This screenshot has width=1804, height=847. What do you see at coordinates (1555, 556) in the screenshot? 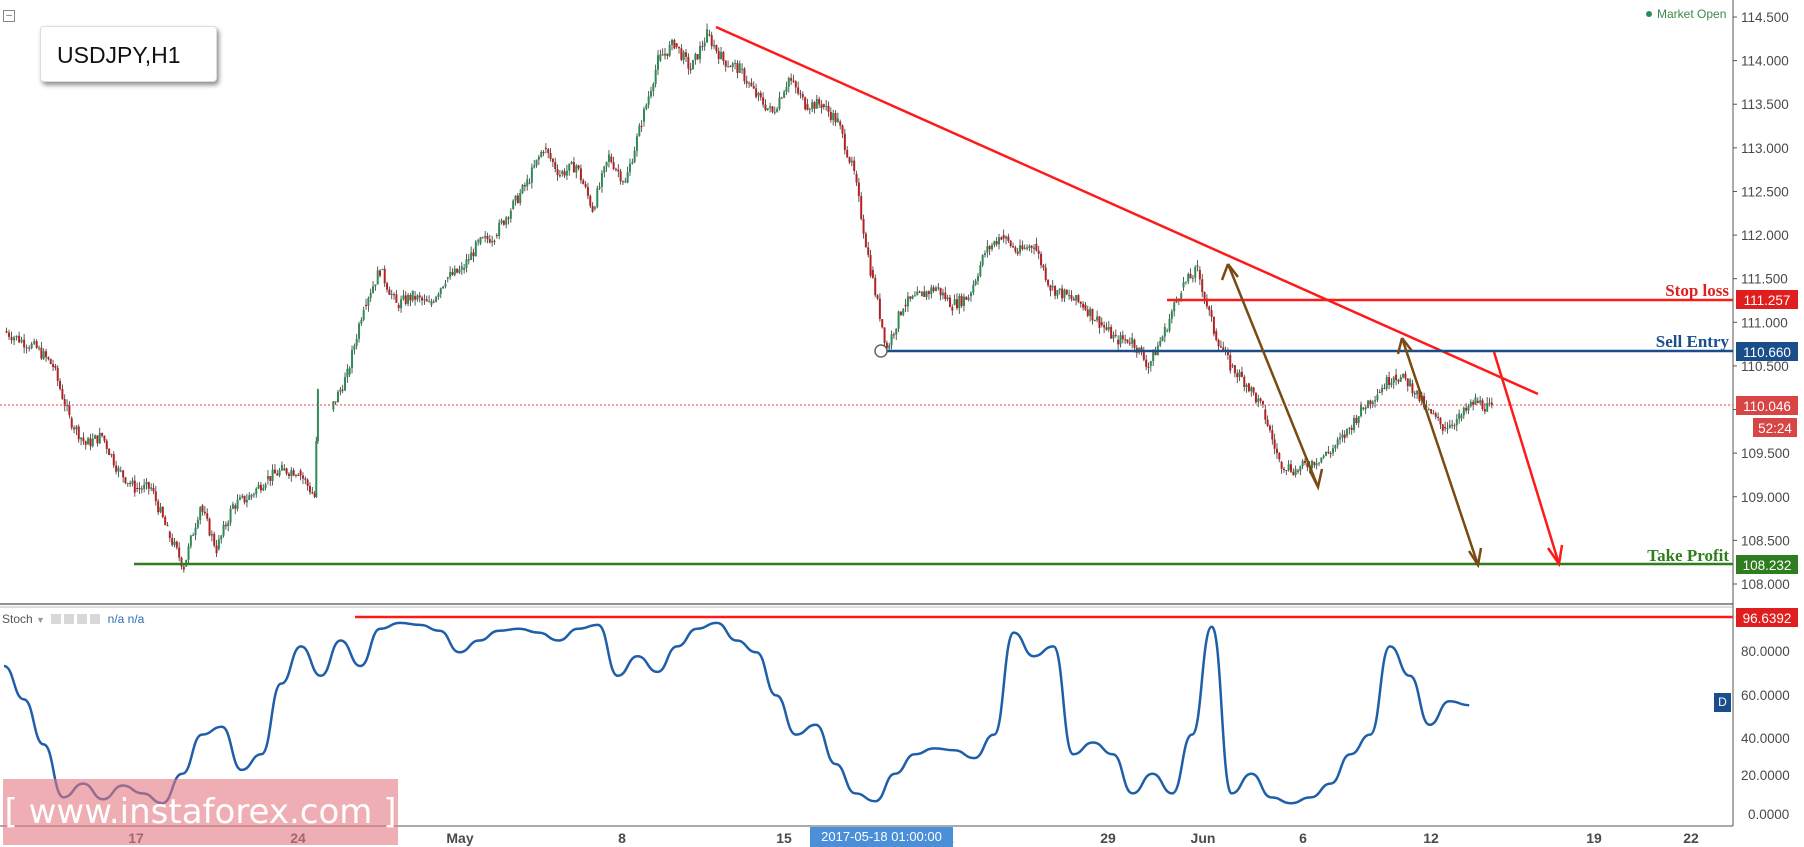
I see `projection-arrow-head` at bounding box center [1555, 556].